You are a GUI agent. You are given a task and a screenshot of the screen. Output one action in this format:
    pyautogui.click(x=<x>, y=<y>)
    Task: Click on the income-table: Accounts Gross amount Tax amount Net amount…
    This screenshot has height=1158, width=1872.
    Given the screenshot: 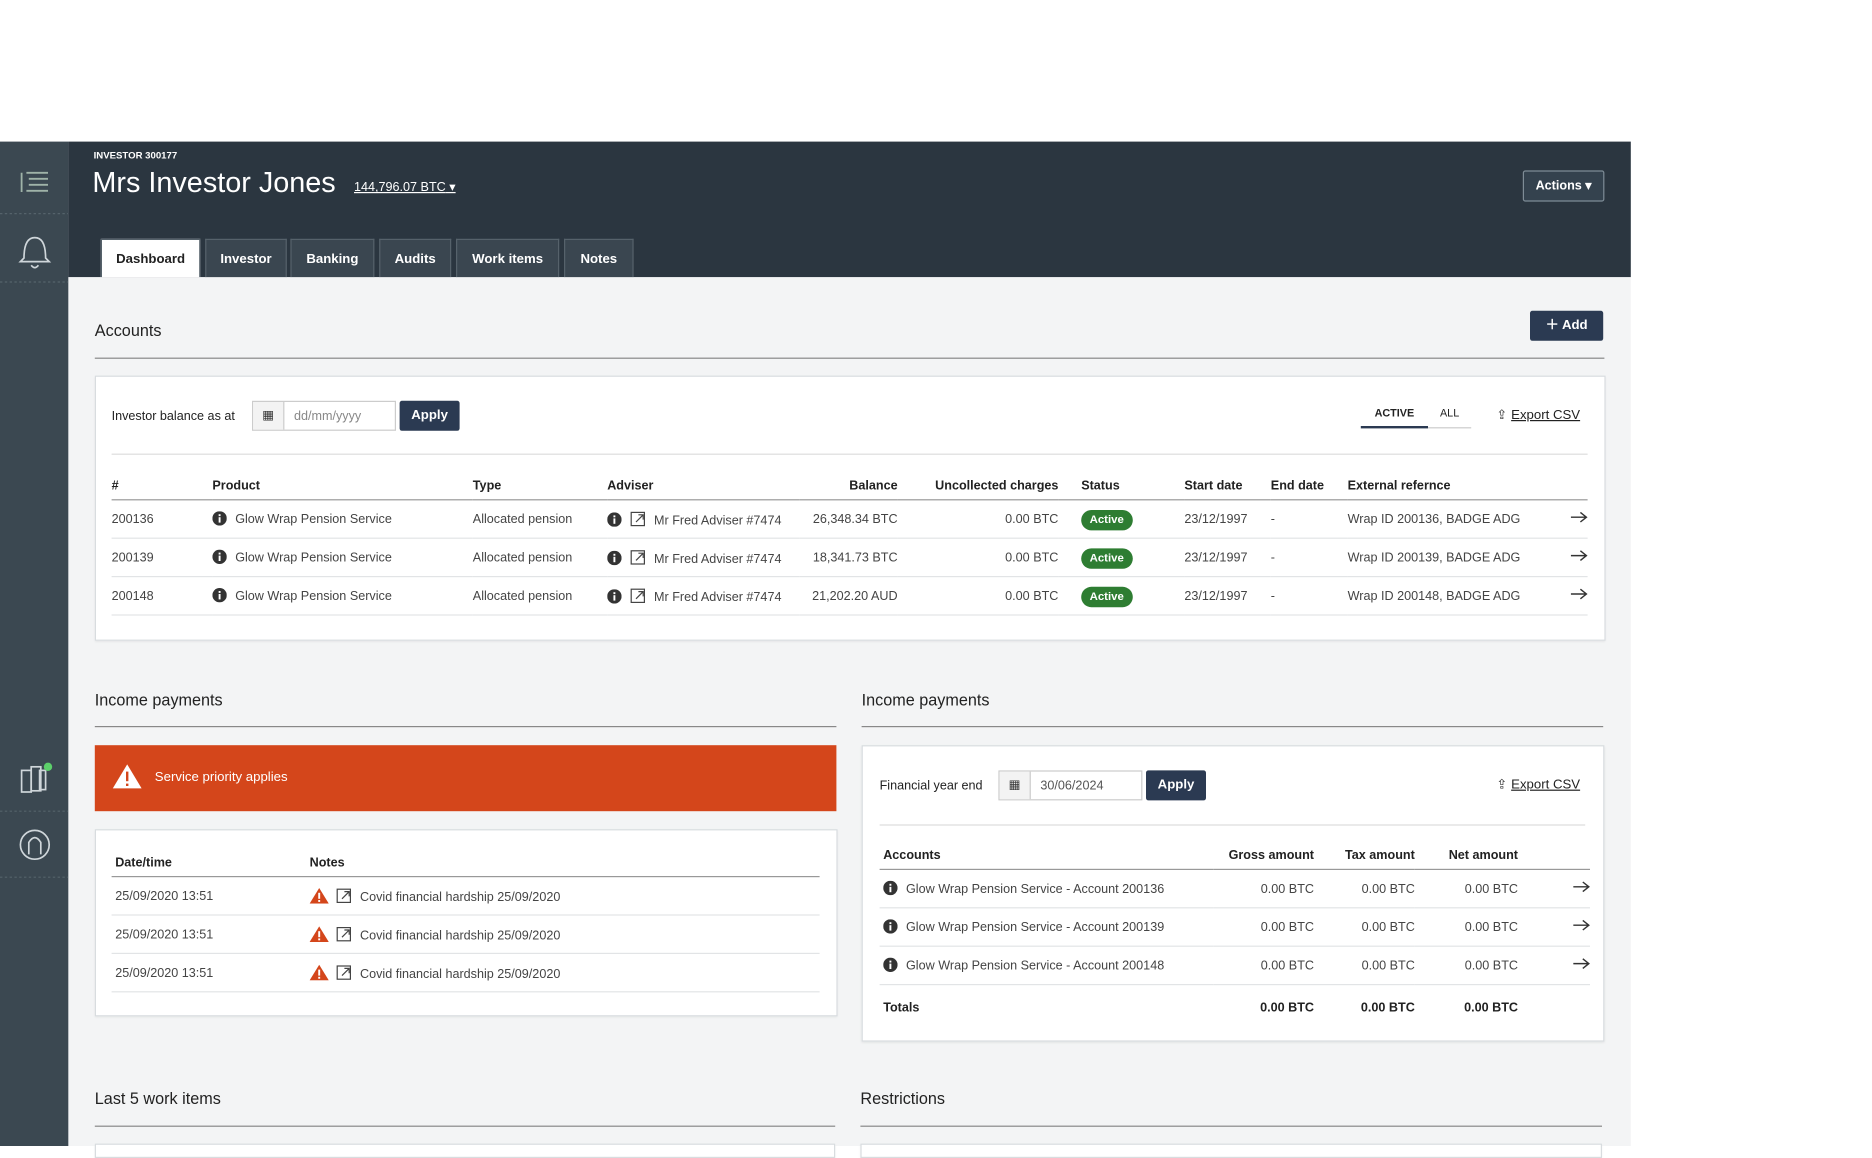 What is the action you would take?
    pyautogui.click(x=1235, y=936)
    